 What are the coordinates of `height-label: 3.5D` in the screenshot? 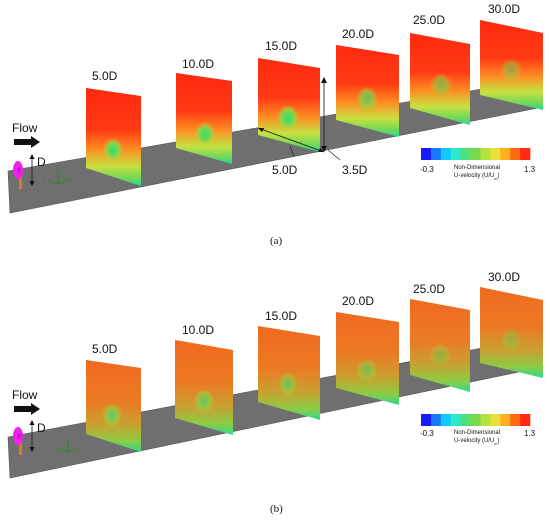 It's located at (355, 170).